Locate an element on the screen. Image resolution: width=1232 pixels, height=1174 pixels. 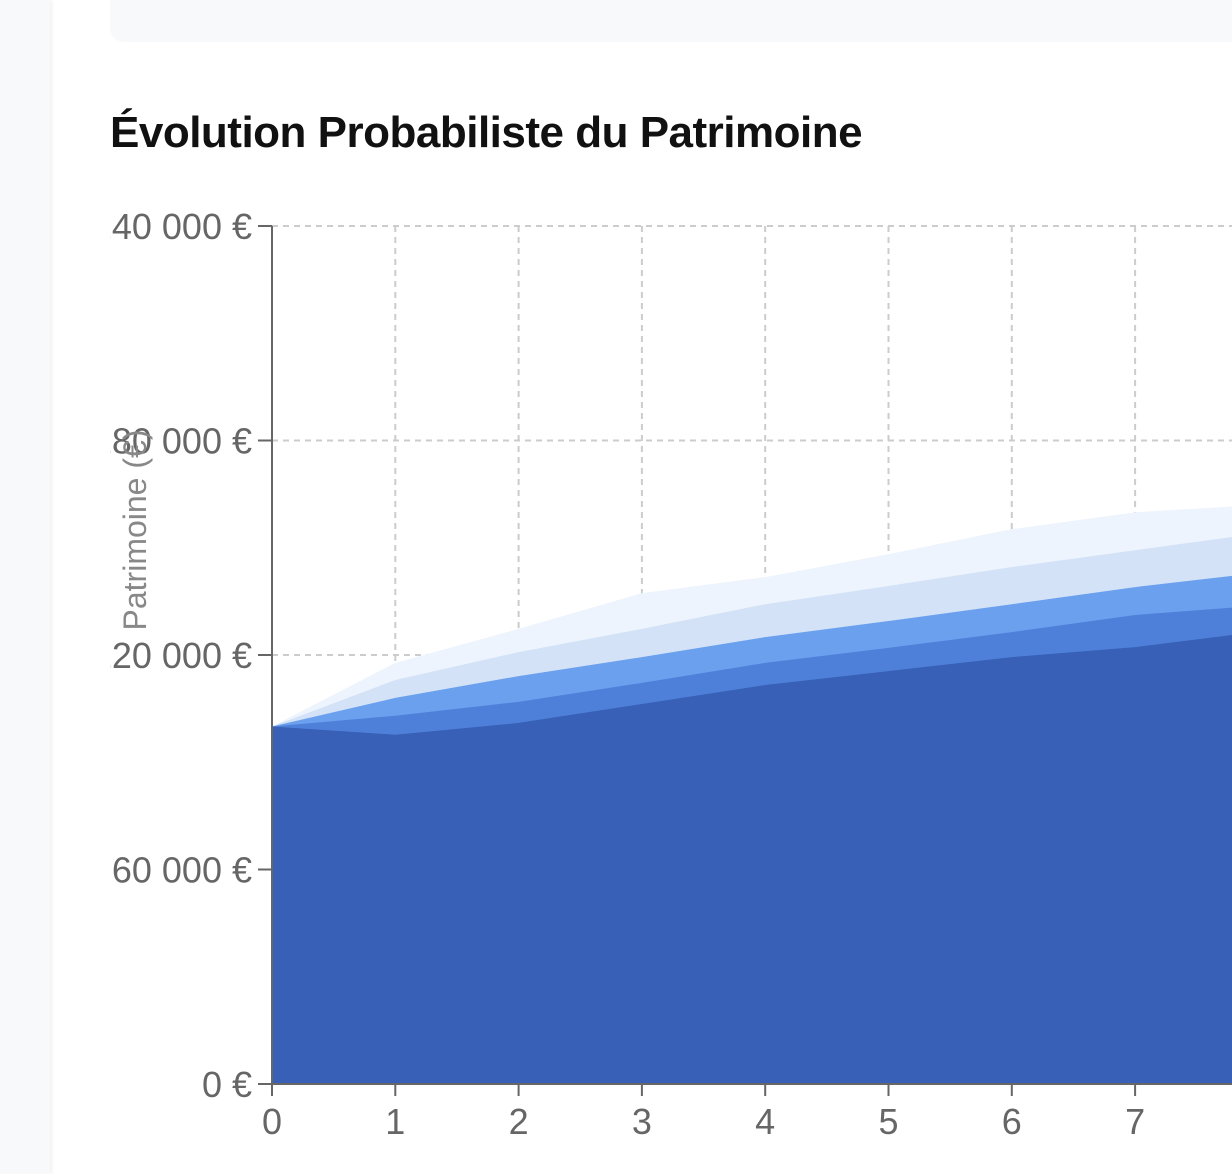
y-tick-label: 0 € is located at coordinates (227, 1084).